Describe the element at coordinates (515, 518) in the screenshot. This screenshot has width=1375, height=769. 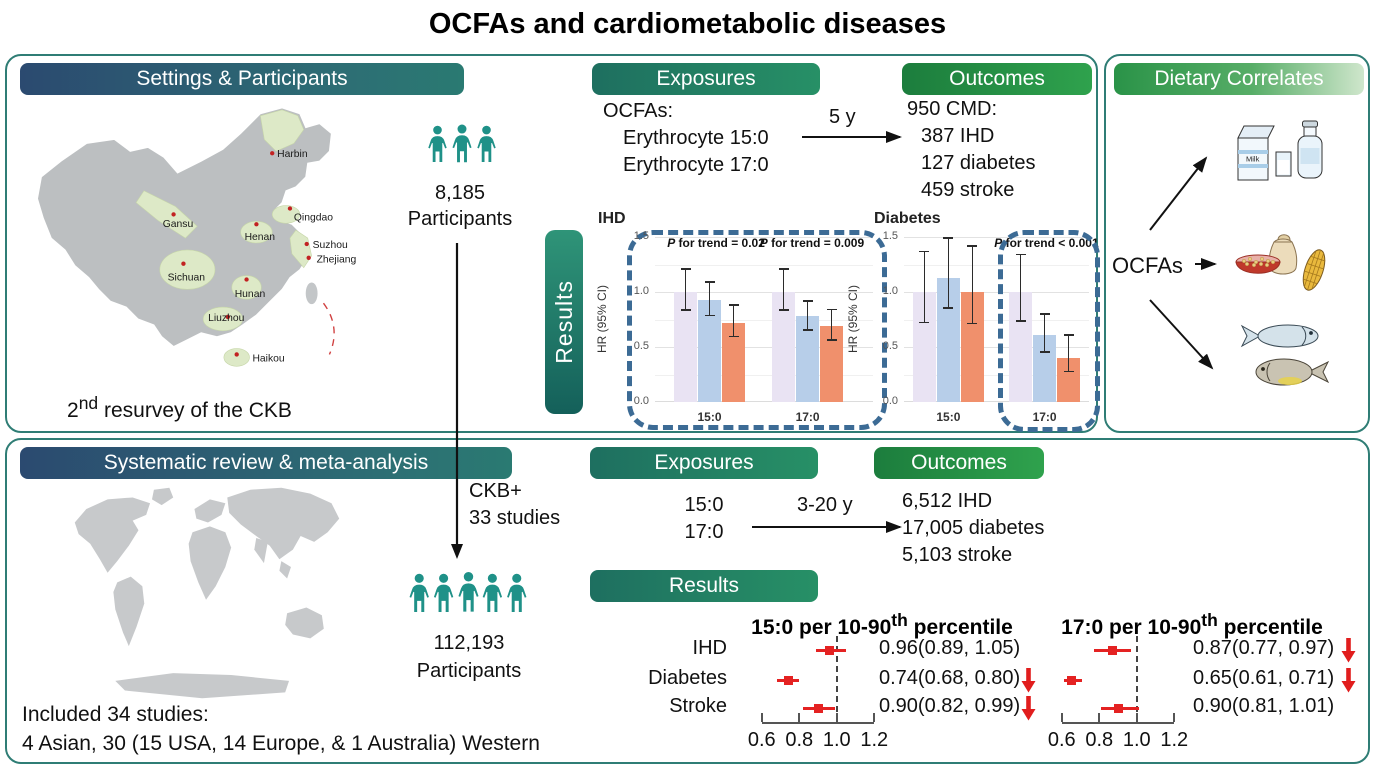
I see `studies-count-label: 33 studies` at that location.